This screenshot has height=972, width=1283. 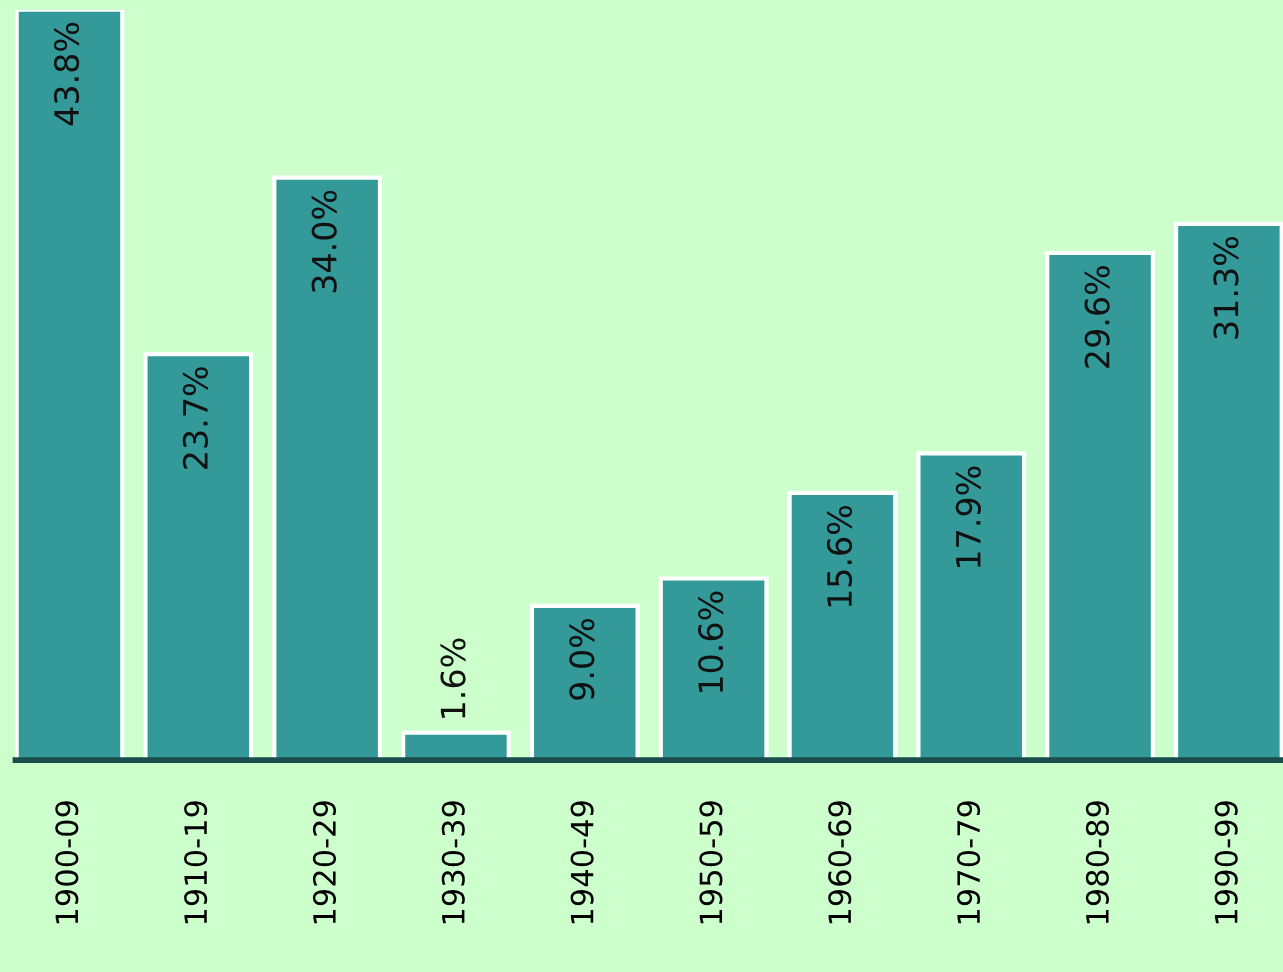 What do you see at coordinates (840, 862) in the screenshot?
I see `x-tick-label: 1960-69` at bounding box center [840, 862].